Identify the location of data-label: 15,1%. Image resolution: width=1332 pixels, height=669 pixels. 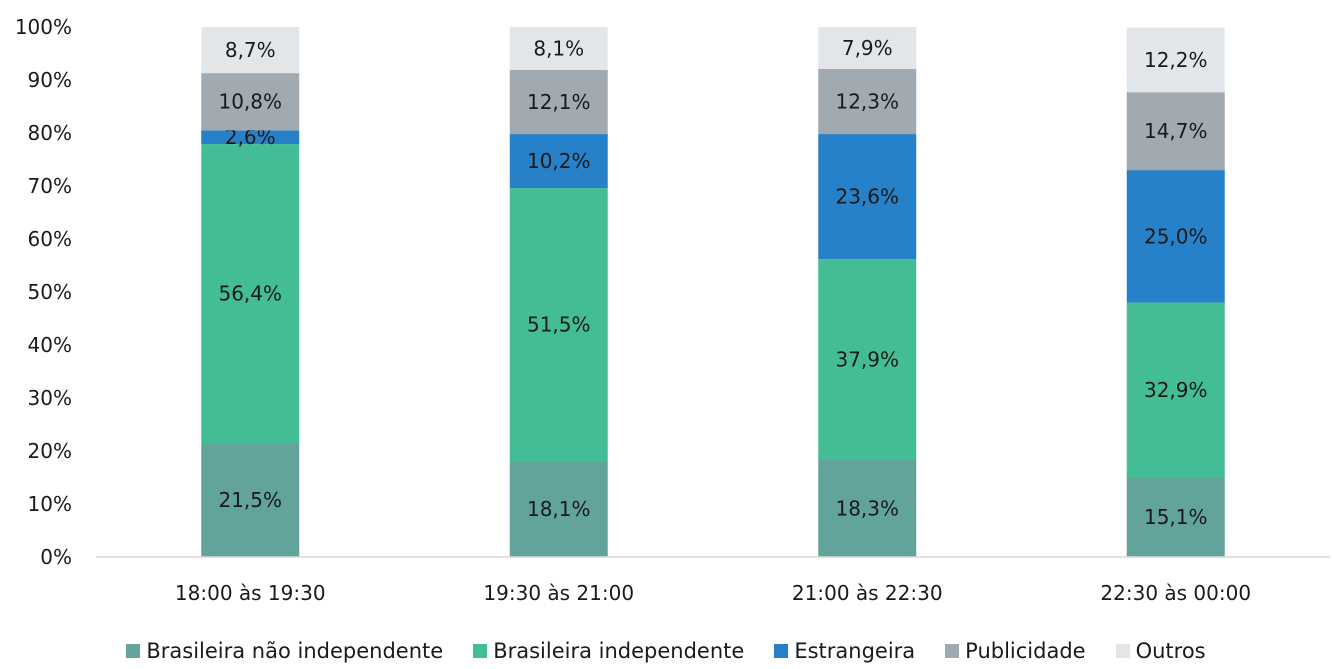
(1176, 517).